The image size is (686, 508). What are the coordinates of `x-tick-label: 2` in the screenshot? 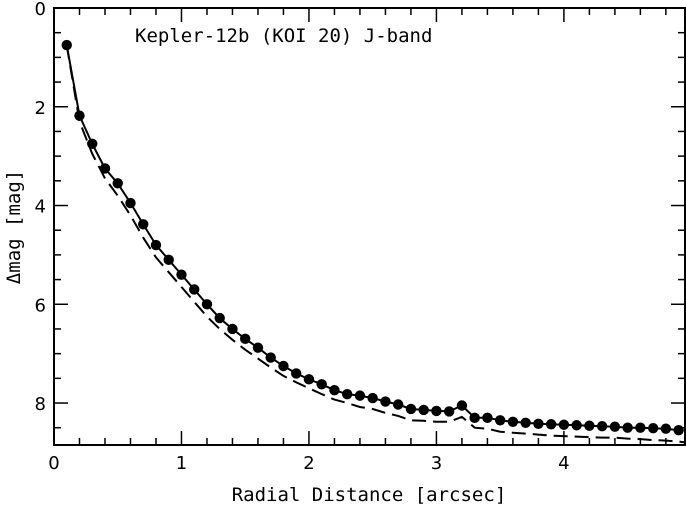 It's located at (308, 463).